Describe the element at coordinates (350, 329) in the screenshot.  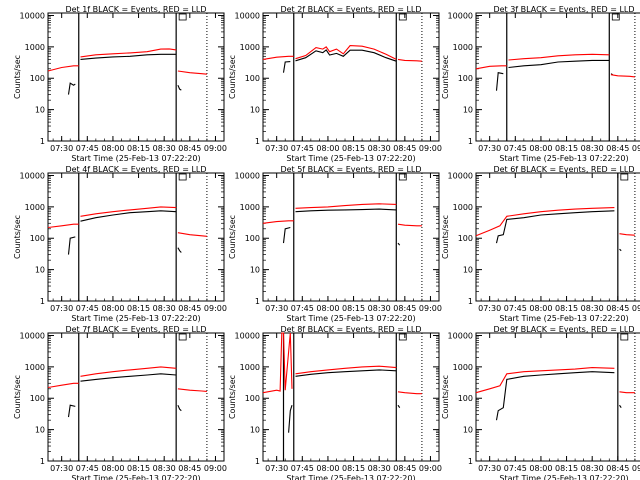
I see `panel-title: Det 8f BLACK = Events, RED = LLD` at that location.